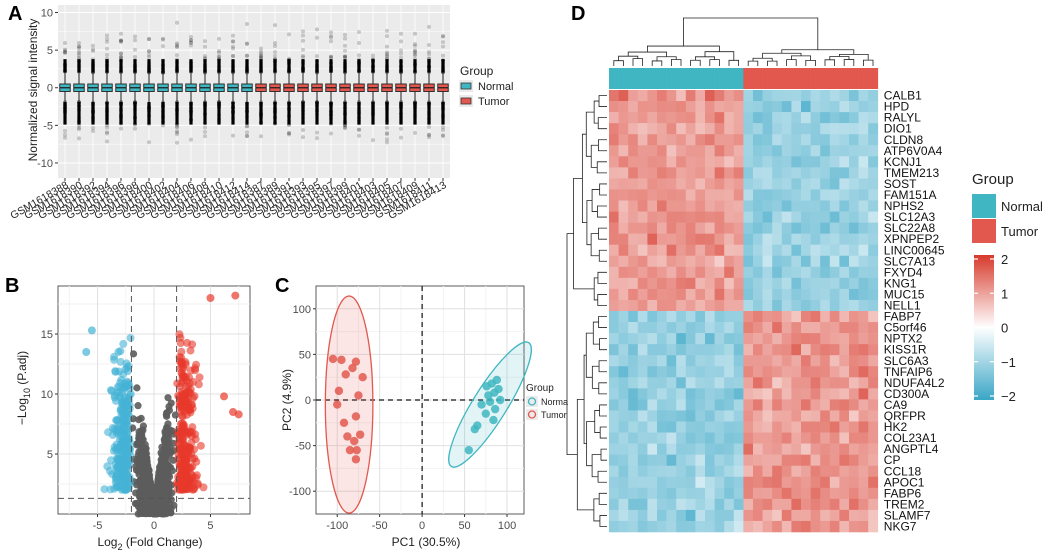 This screenshot has height=555, width=1045. What do you see at coordinates (47, 335) in the screenshot?
I see `y-tick-label: 15` at bounding box center [47, 335].